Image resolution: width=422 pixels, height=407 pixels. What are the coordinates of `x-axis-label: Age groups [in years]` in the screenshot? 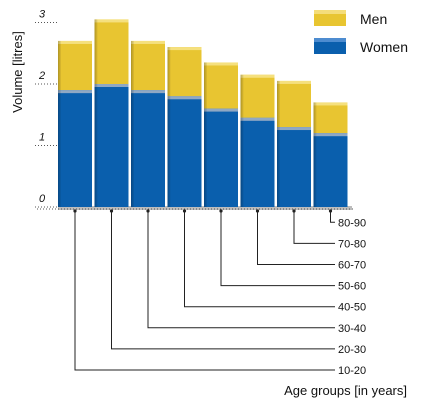 It's located at (345, 390).